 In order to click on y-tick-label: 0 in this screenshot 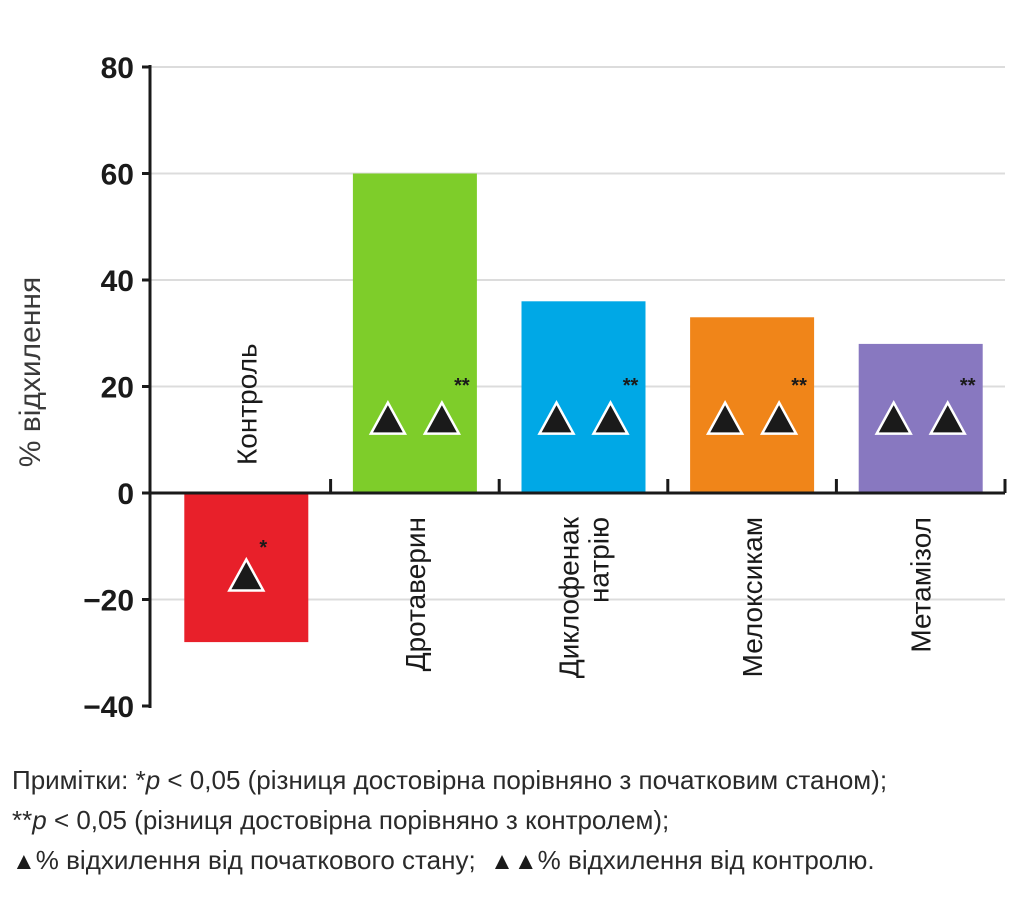, I will do `click(125, 494)`.